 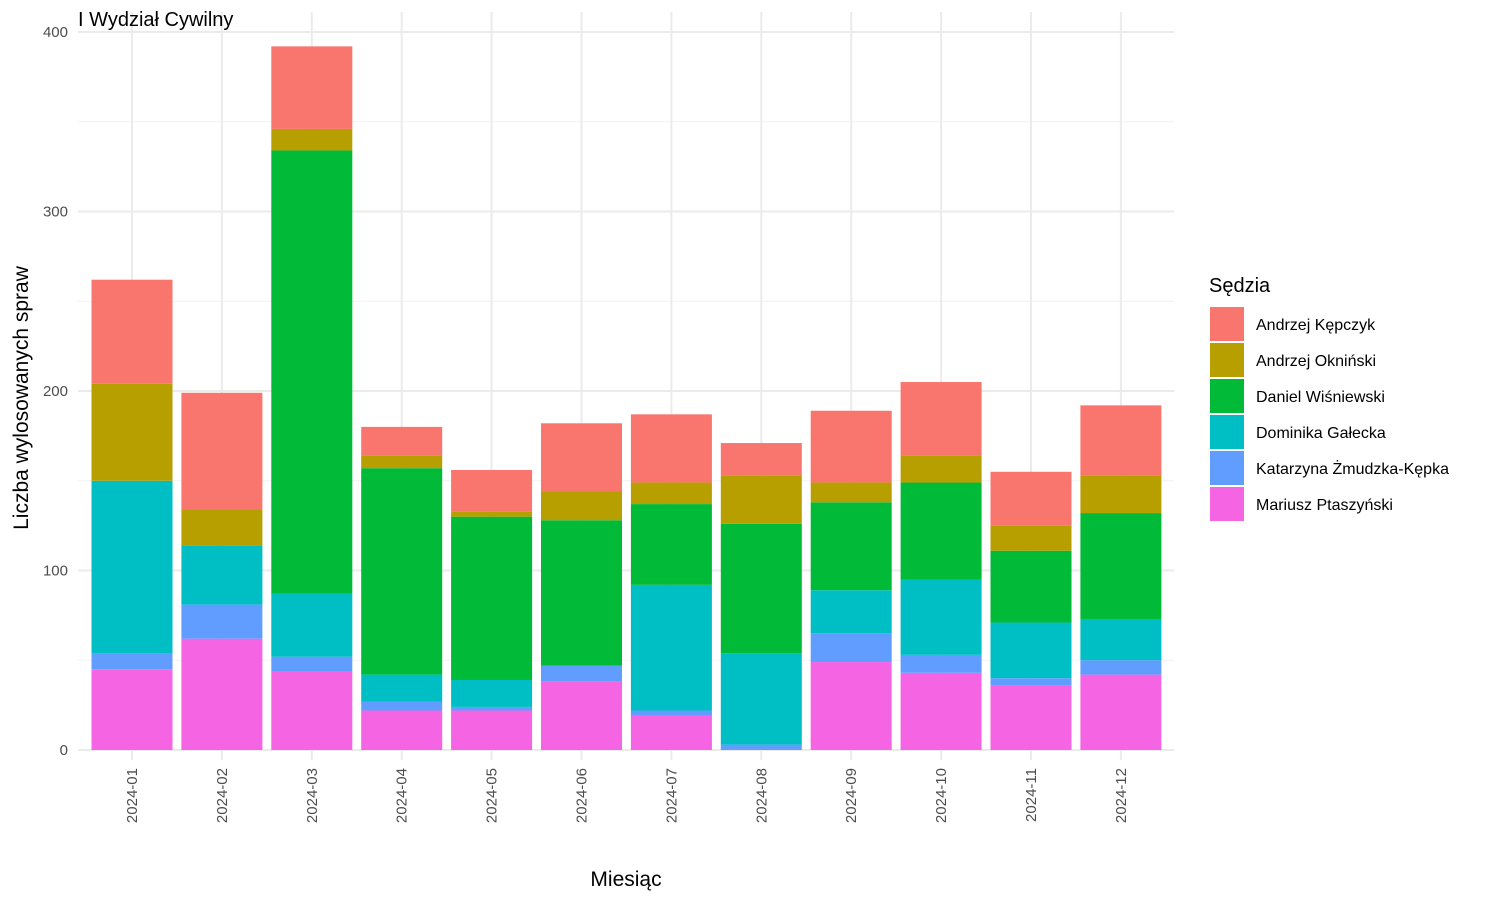 What do you see at coordinates (1352, 468) in the screenshot?
I see `legend-label: Katarzyna Żmudzka-Kępka` at bounding box center [1352, 468].